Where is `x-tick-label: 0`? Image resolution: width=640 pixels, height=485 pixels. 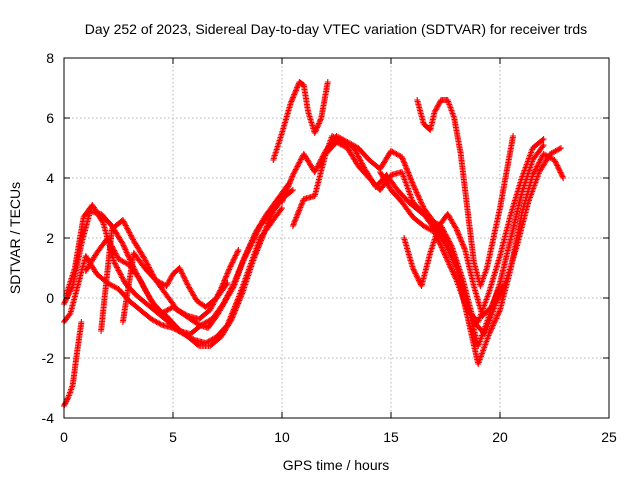 x-tick-label: 0 is located at coordinates (64, 437).